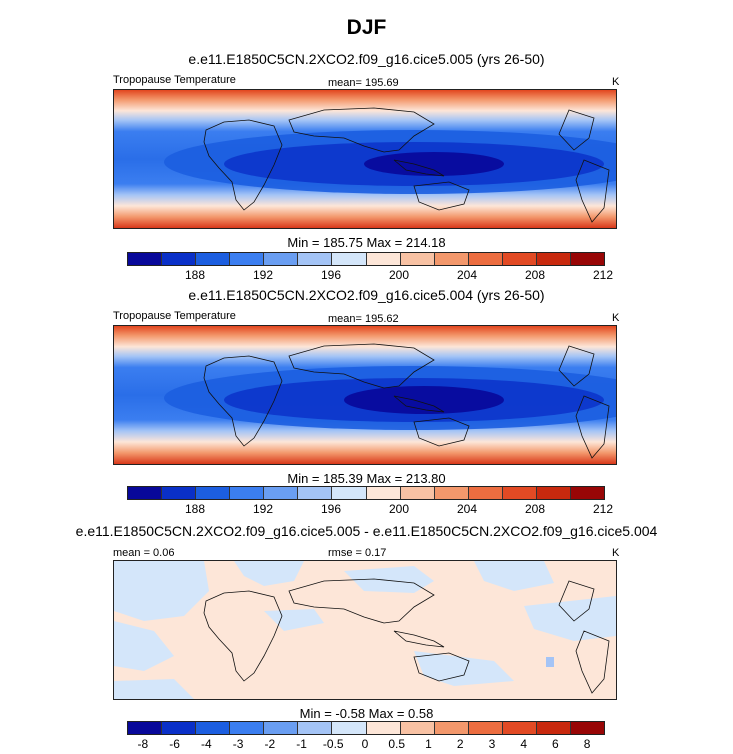 Image resolution: width=733 pixels, height=754 pixels. I want to click on panel2-colorbar, so click(366, 493).